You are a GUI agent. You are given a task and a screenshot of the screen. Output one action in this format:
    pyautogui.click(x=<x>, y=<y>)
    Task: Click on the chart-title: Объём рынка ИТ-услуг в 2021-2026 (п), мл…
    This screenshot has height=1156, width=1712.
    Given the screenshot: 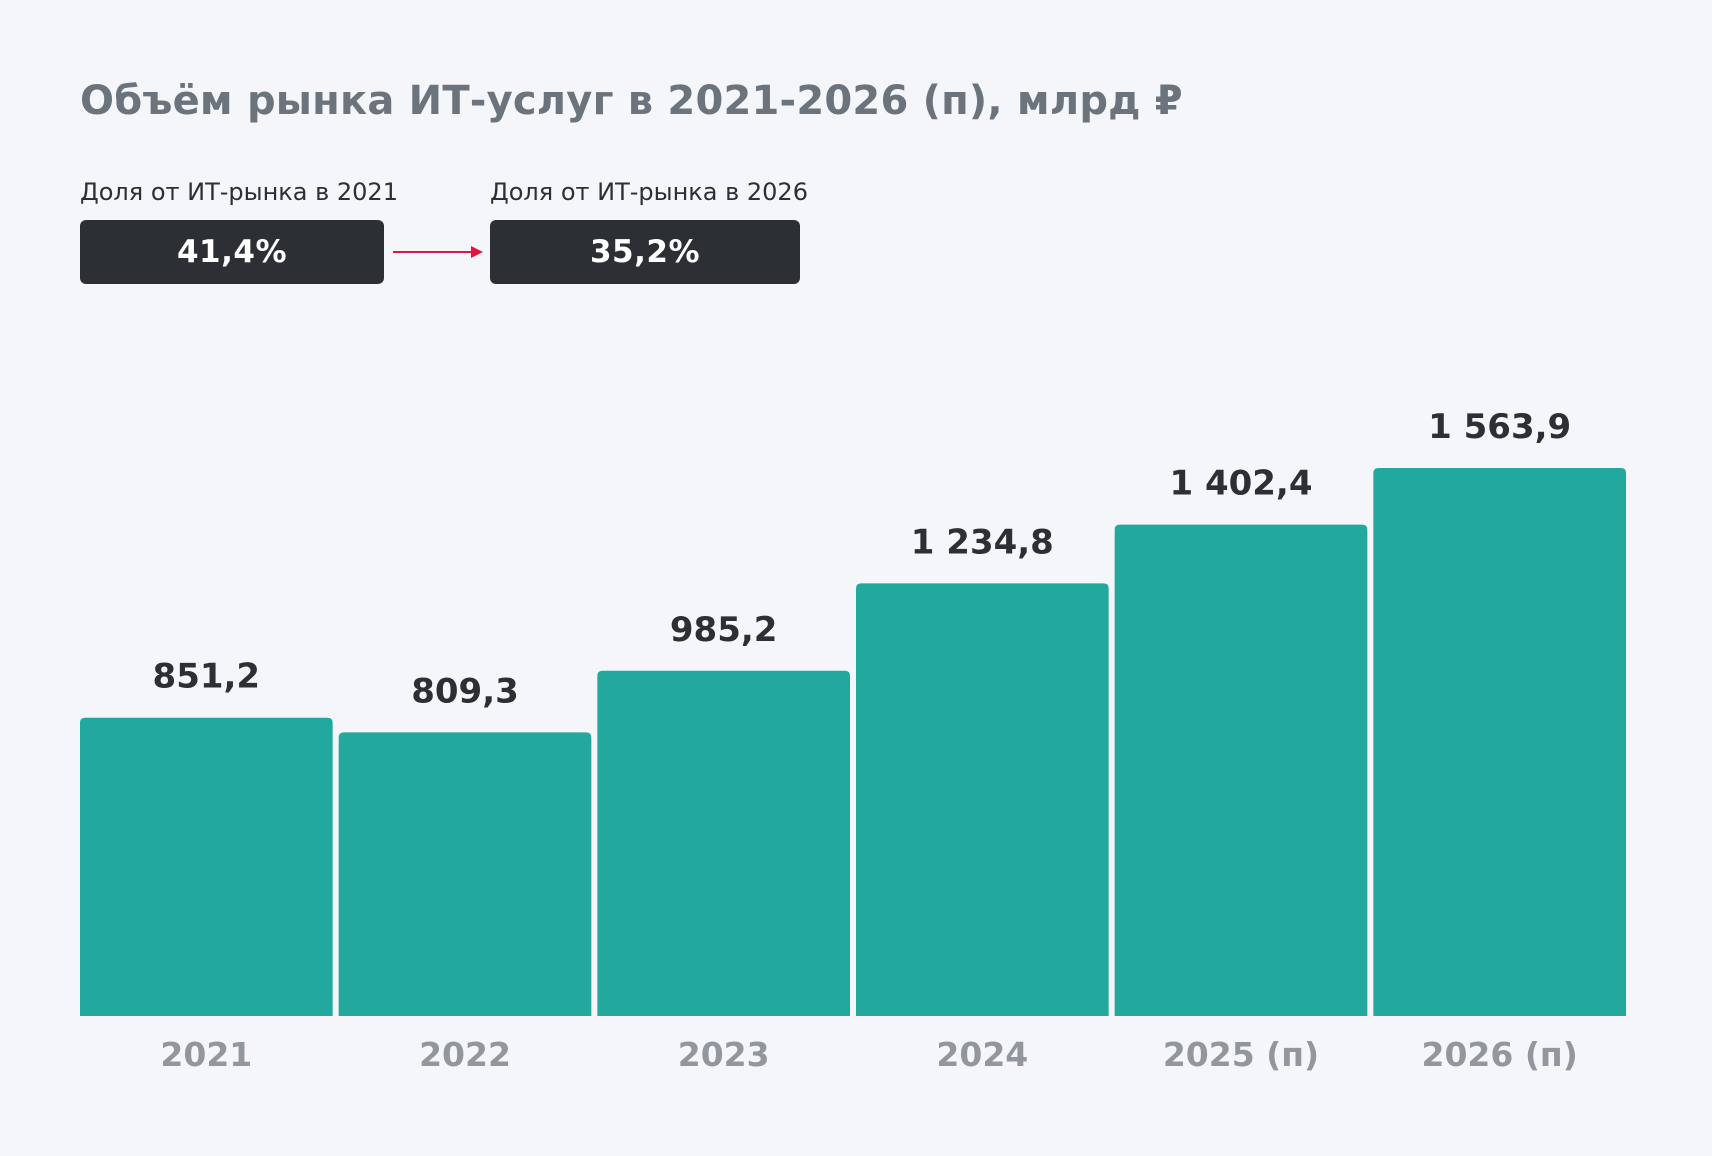 What is the action you would take?
    pyautogui.click(x=631, y=101)
    